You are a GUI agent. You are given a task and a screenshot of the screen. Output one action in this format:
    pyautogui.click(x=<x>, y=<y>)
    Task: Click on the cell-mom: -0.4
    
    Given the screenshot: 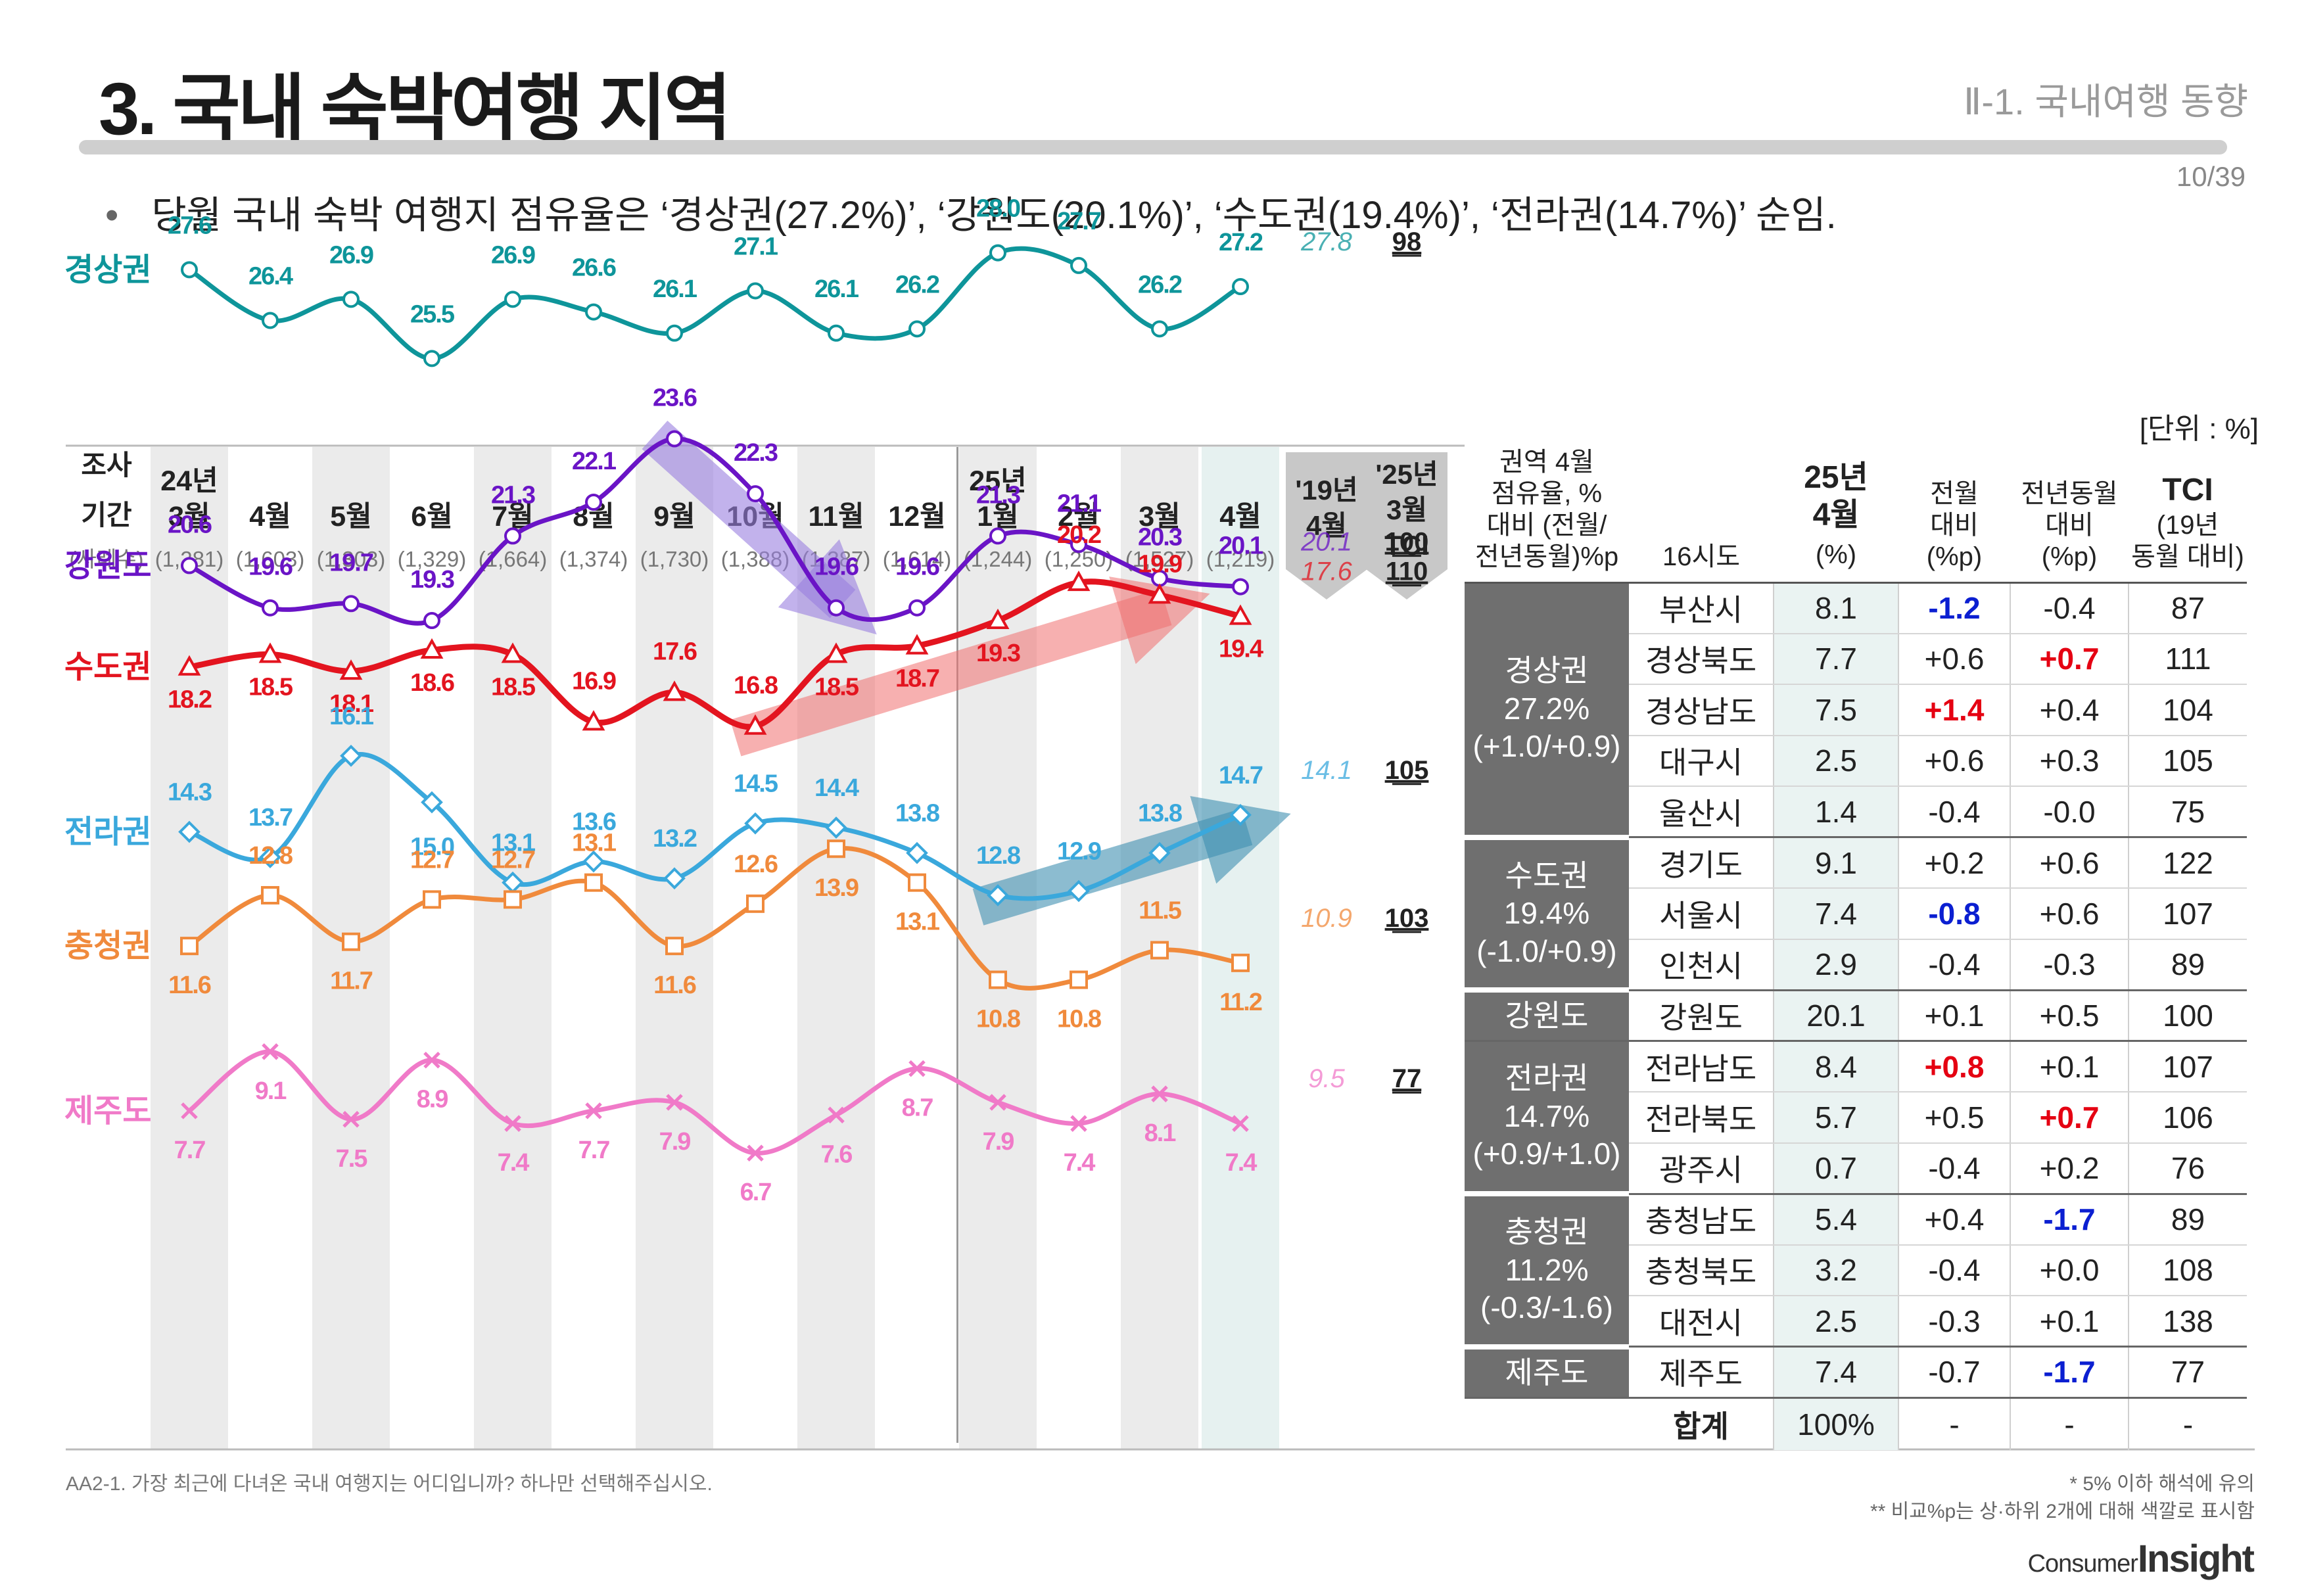 What is the action you would take?
    pyautogui.click(x=1954, y=1168)
    